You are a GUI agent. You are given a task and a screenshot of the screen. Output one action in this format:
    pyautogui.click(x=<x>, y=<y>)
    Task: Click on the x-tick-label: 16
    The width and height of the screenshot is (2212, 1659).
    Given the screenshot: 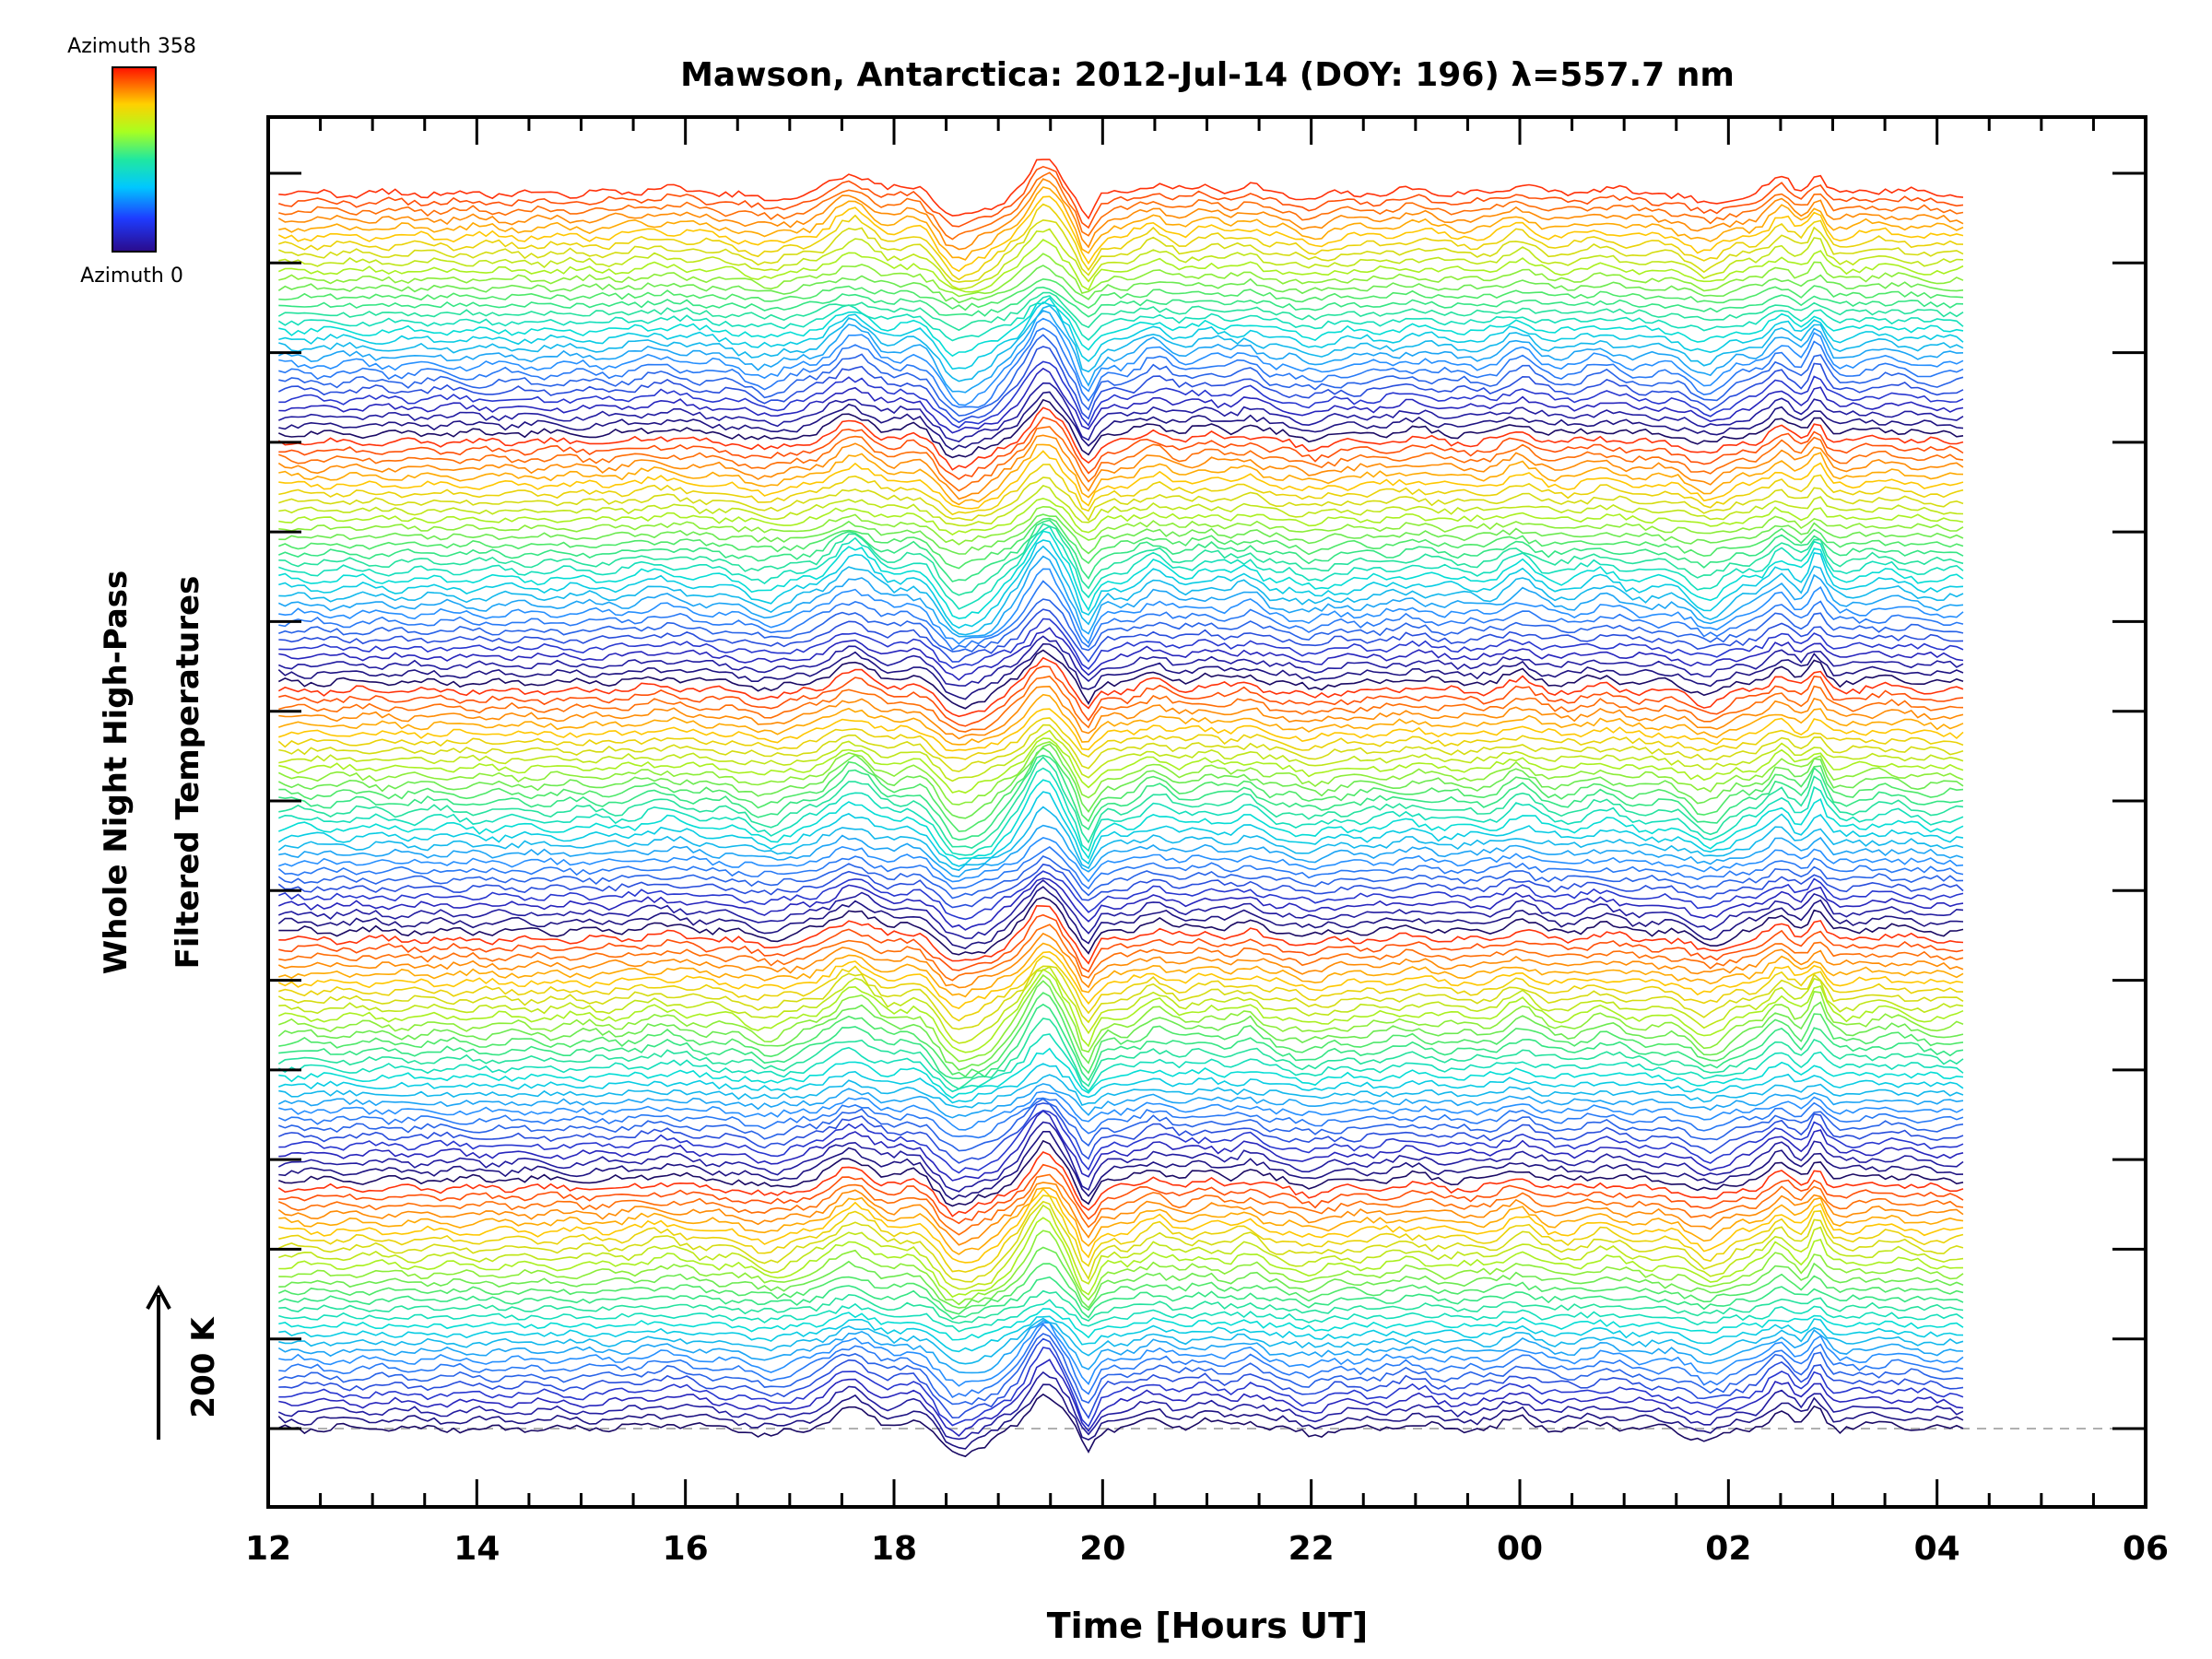 What is the action you would take?
    pyautogui.click(x=686, y=1549)
    